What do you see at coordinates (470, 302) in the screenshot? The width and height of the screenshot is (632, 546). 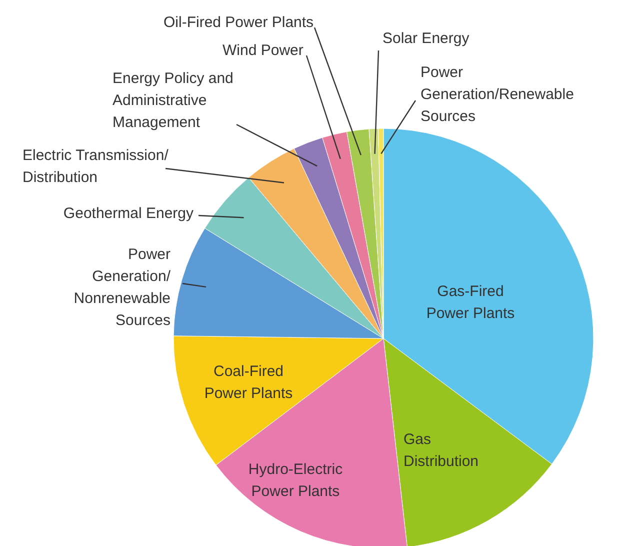 I see `slice-label: Gas-Fired Power Plants` at bounding box center [470, 302].